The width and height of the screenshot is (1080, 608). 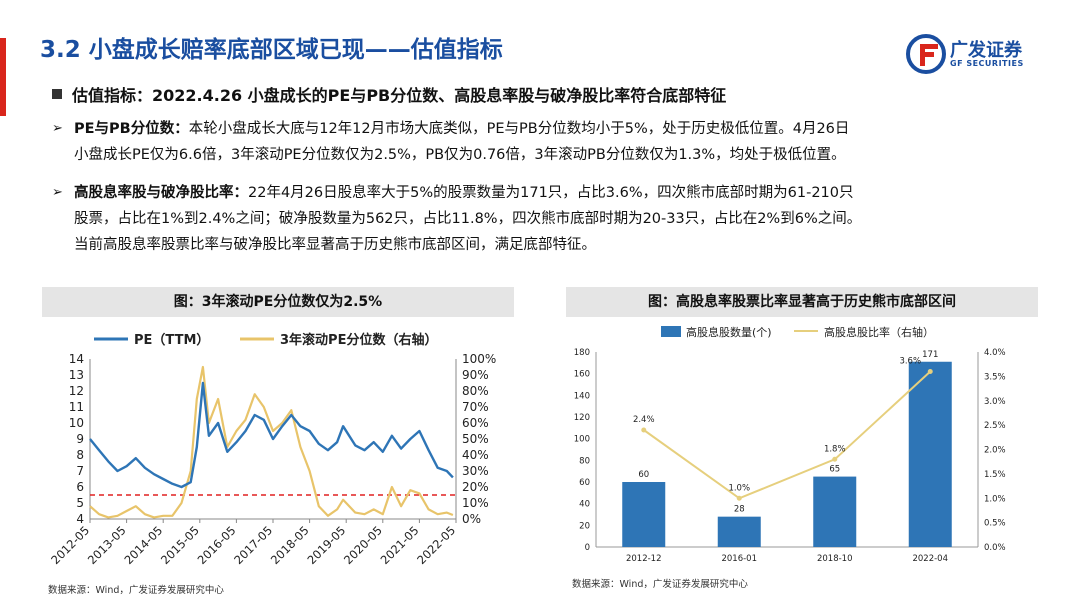 I want to click on x-tick-label: 2021-05, so click(x=400, y=545).